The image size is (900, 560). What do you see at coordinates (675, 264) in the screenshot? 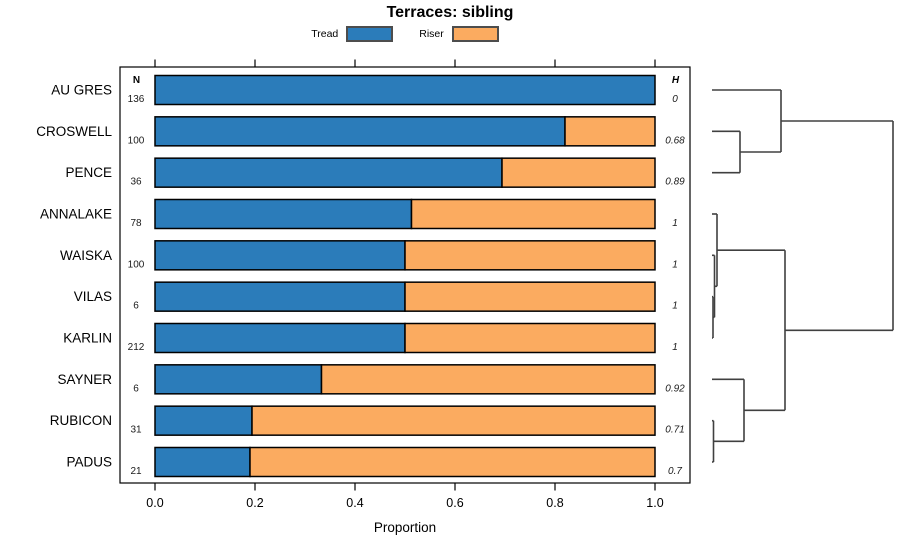
I see `h-value-waiska: 1` at bounding box center [675, 264].